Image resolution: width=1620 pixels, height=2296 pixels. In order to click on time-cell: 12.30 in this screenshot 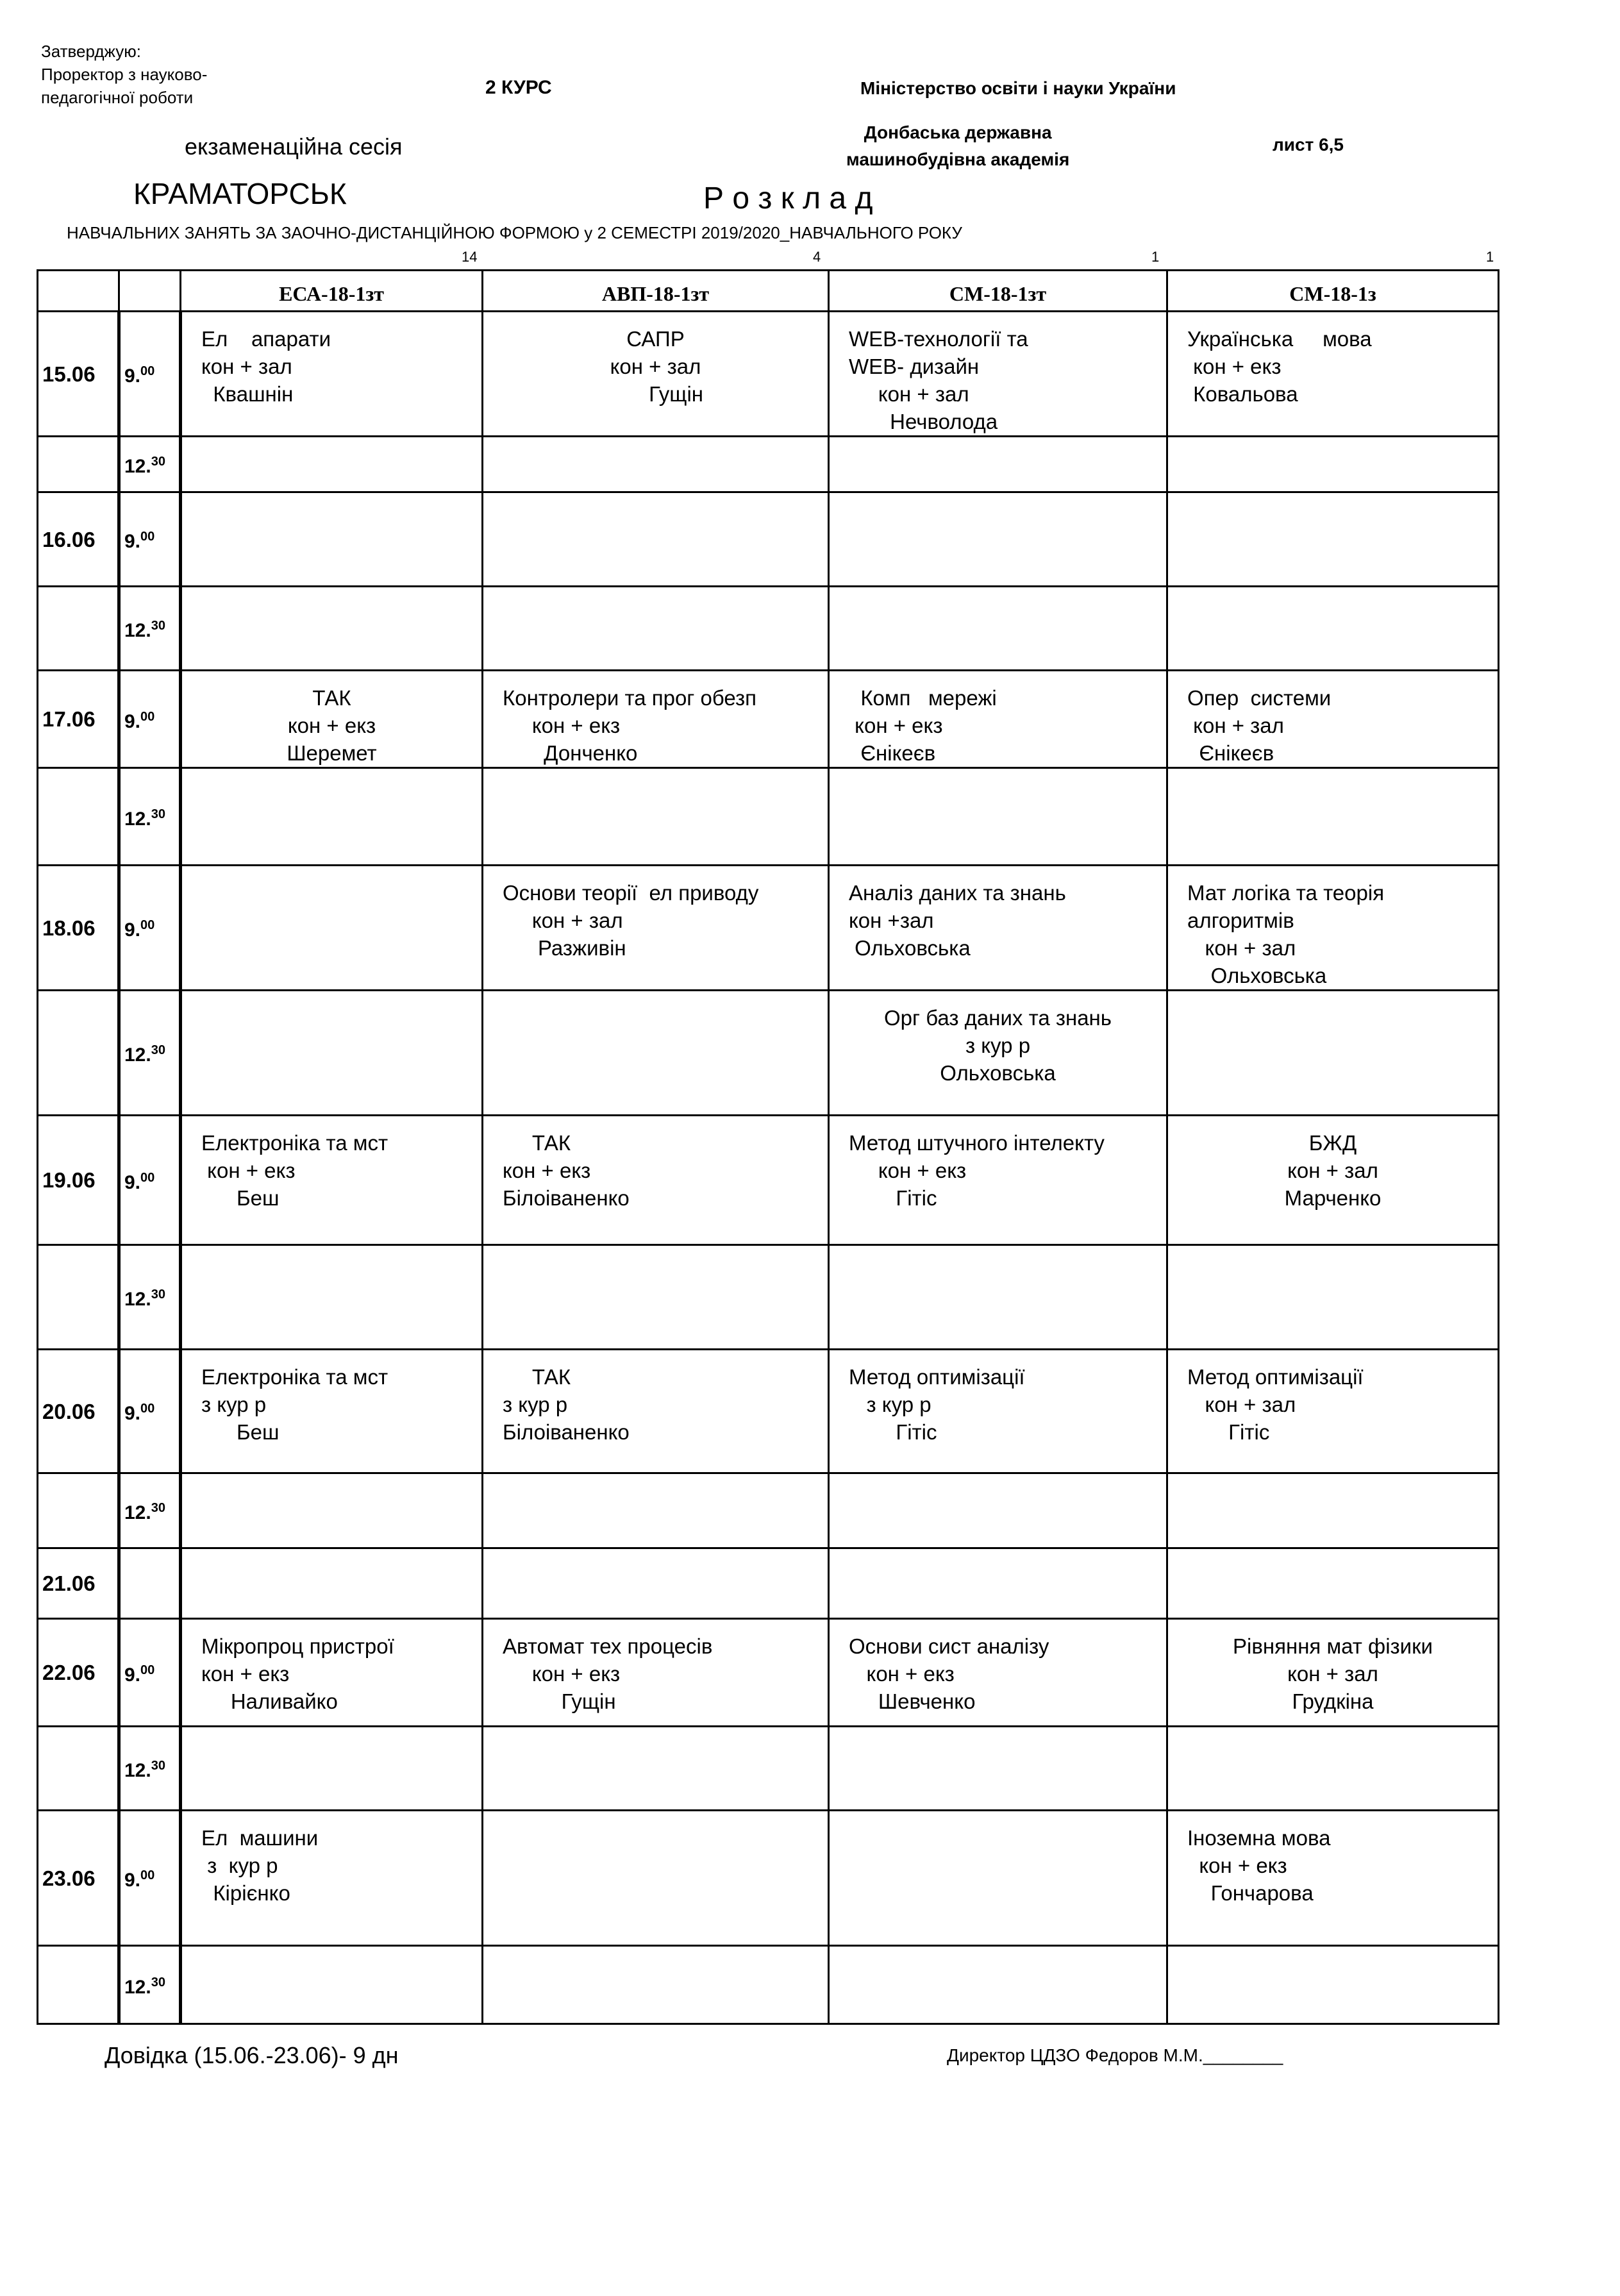, I will do `click(149, 1297)`.